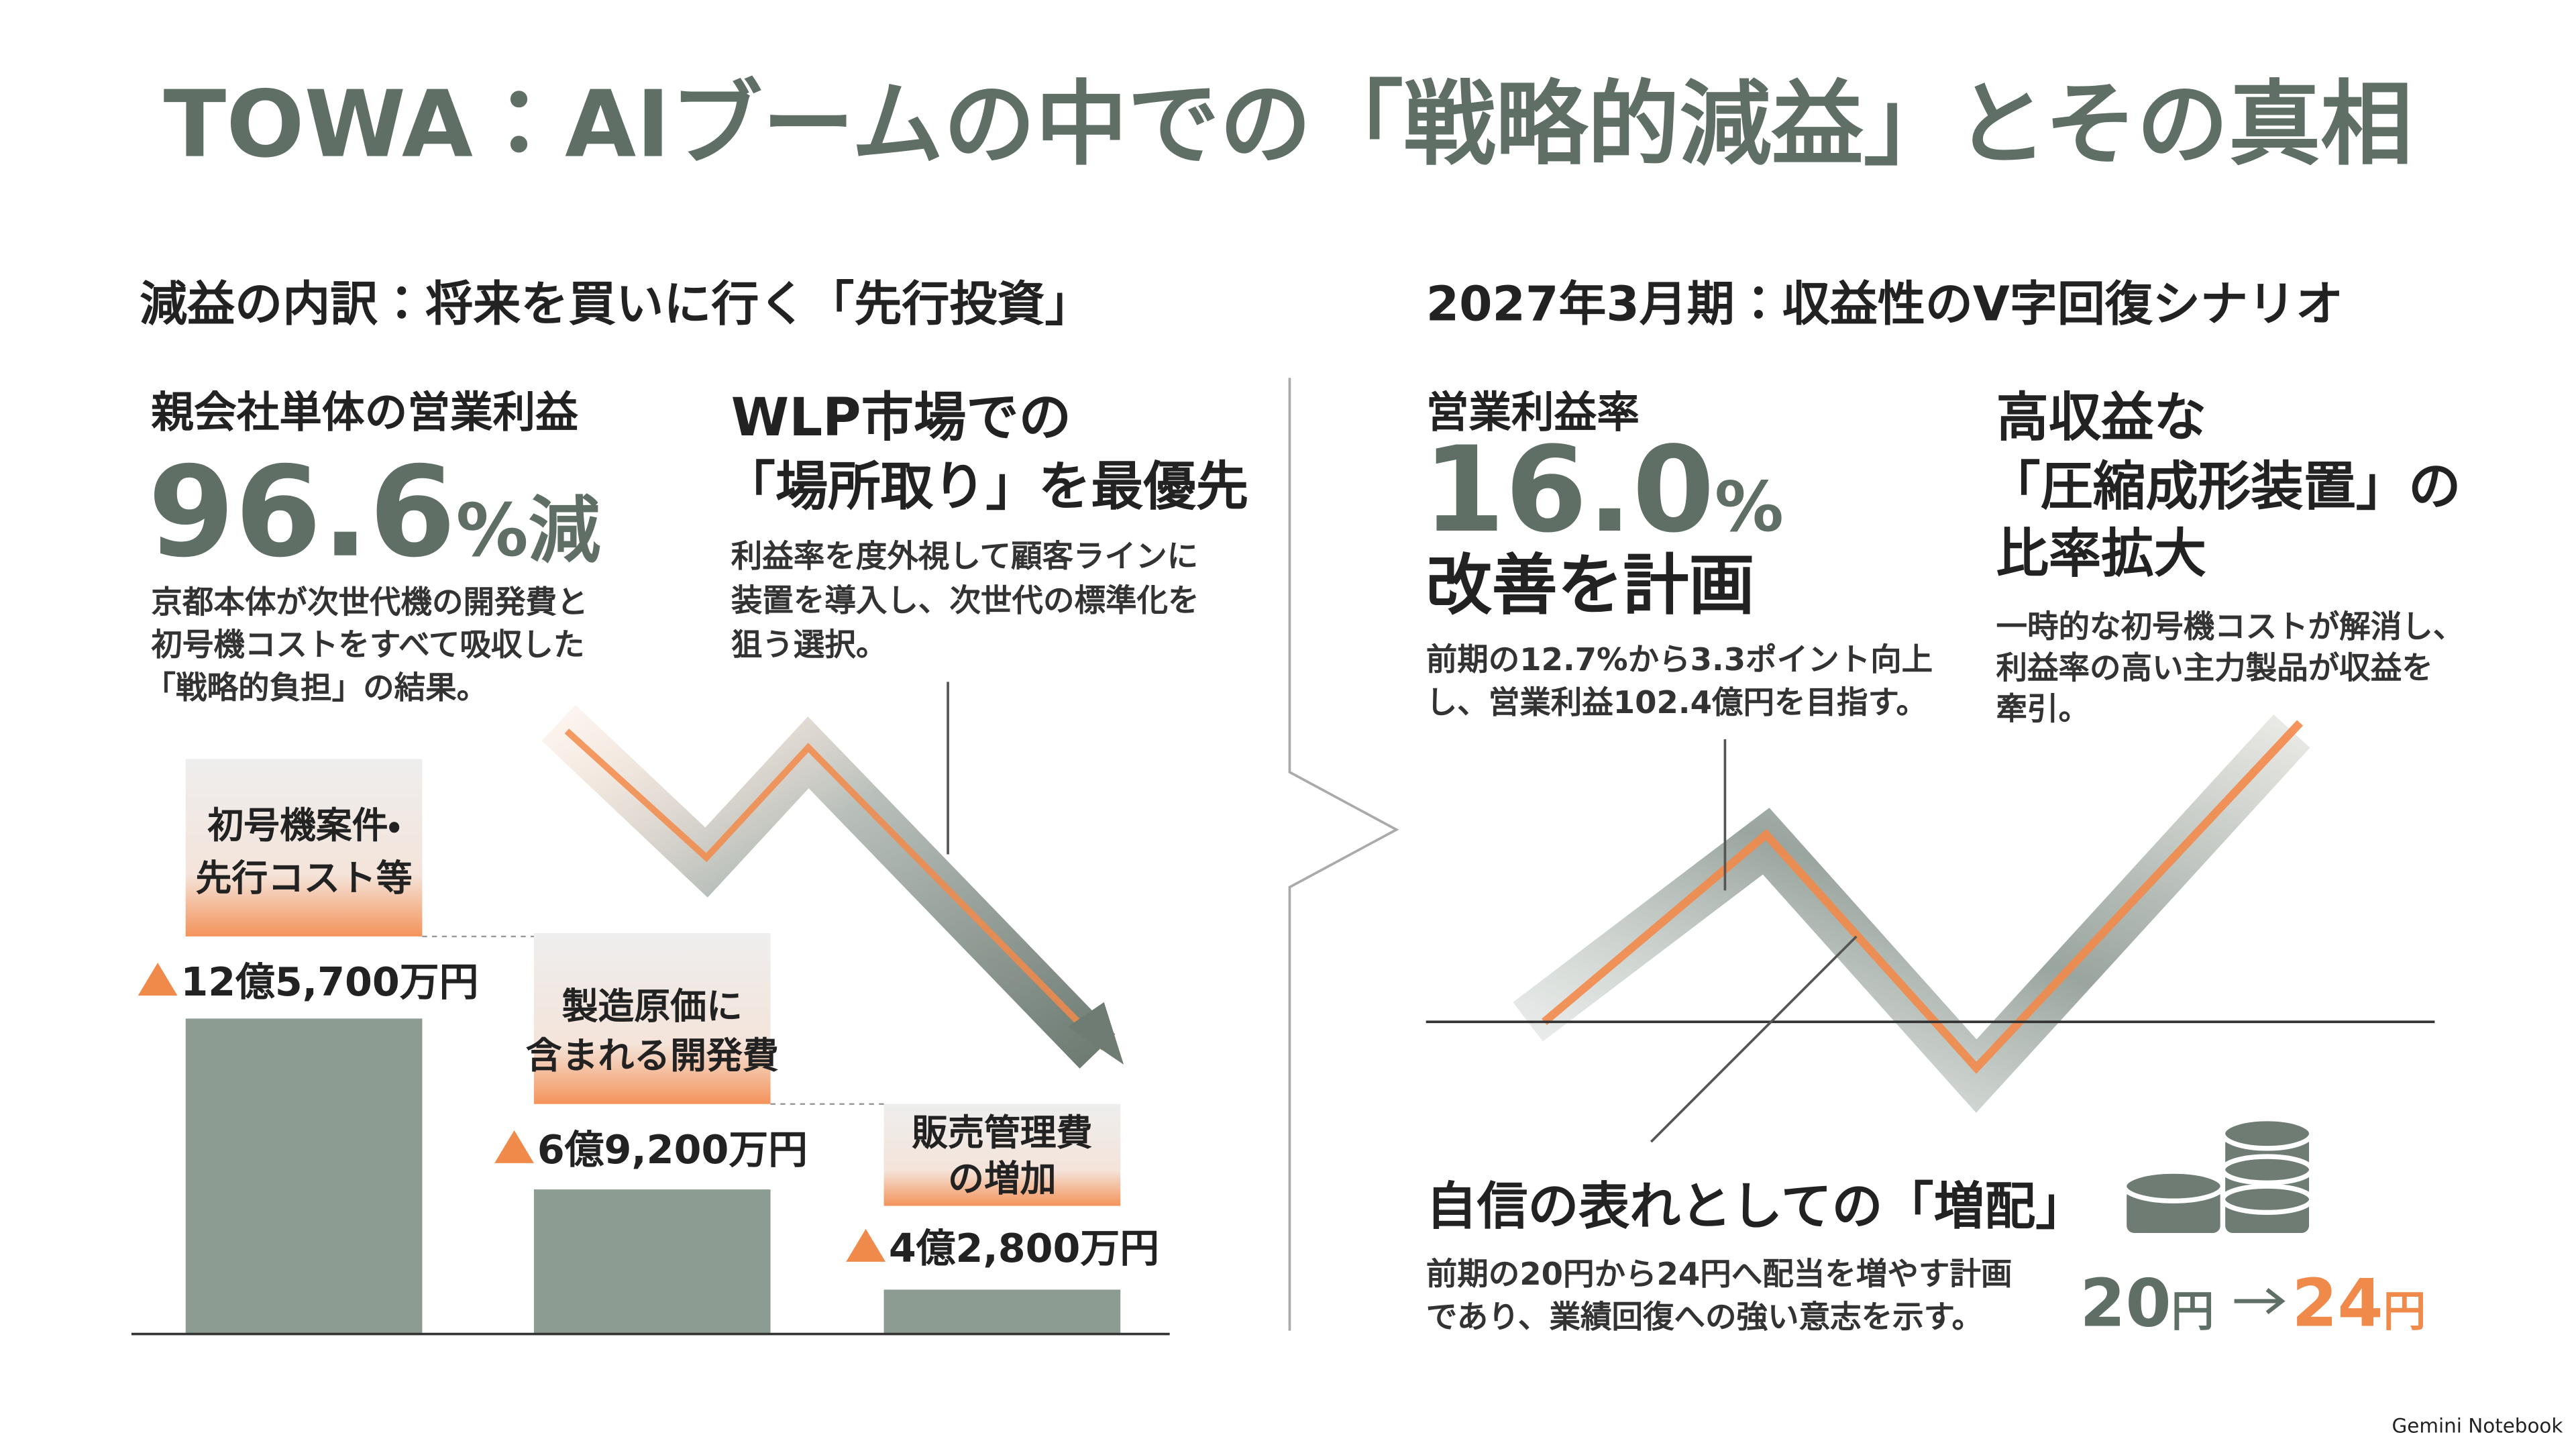 The image size is (2576, 1449). I want to click on dividend-title: 自信の表れとしての「増配」, so click(1756, 1206).